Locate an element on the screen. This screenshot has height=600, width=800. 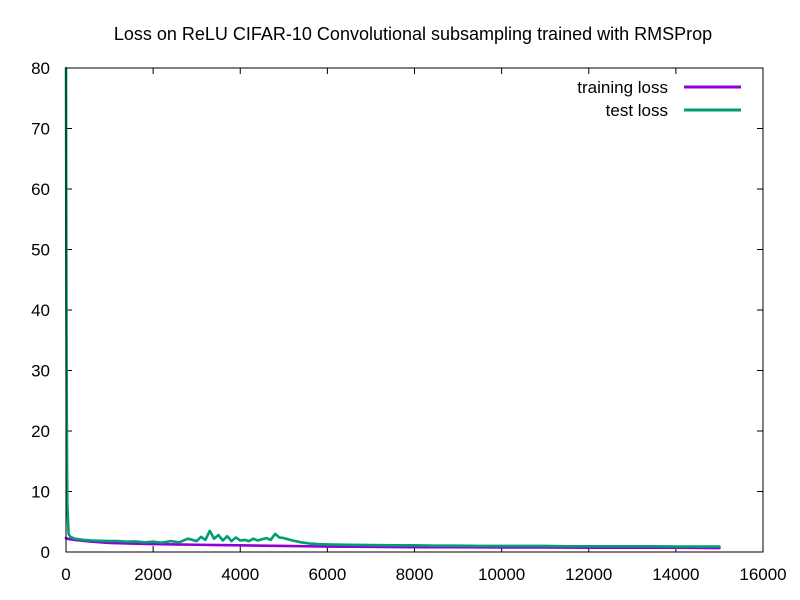
x-tick-label: 0 is located at coordinates (65, 574).